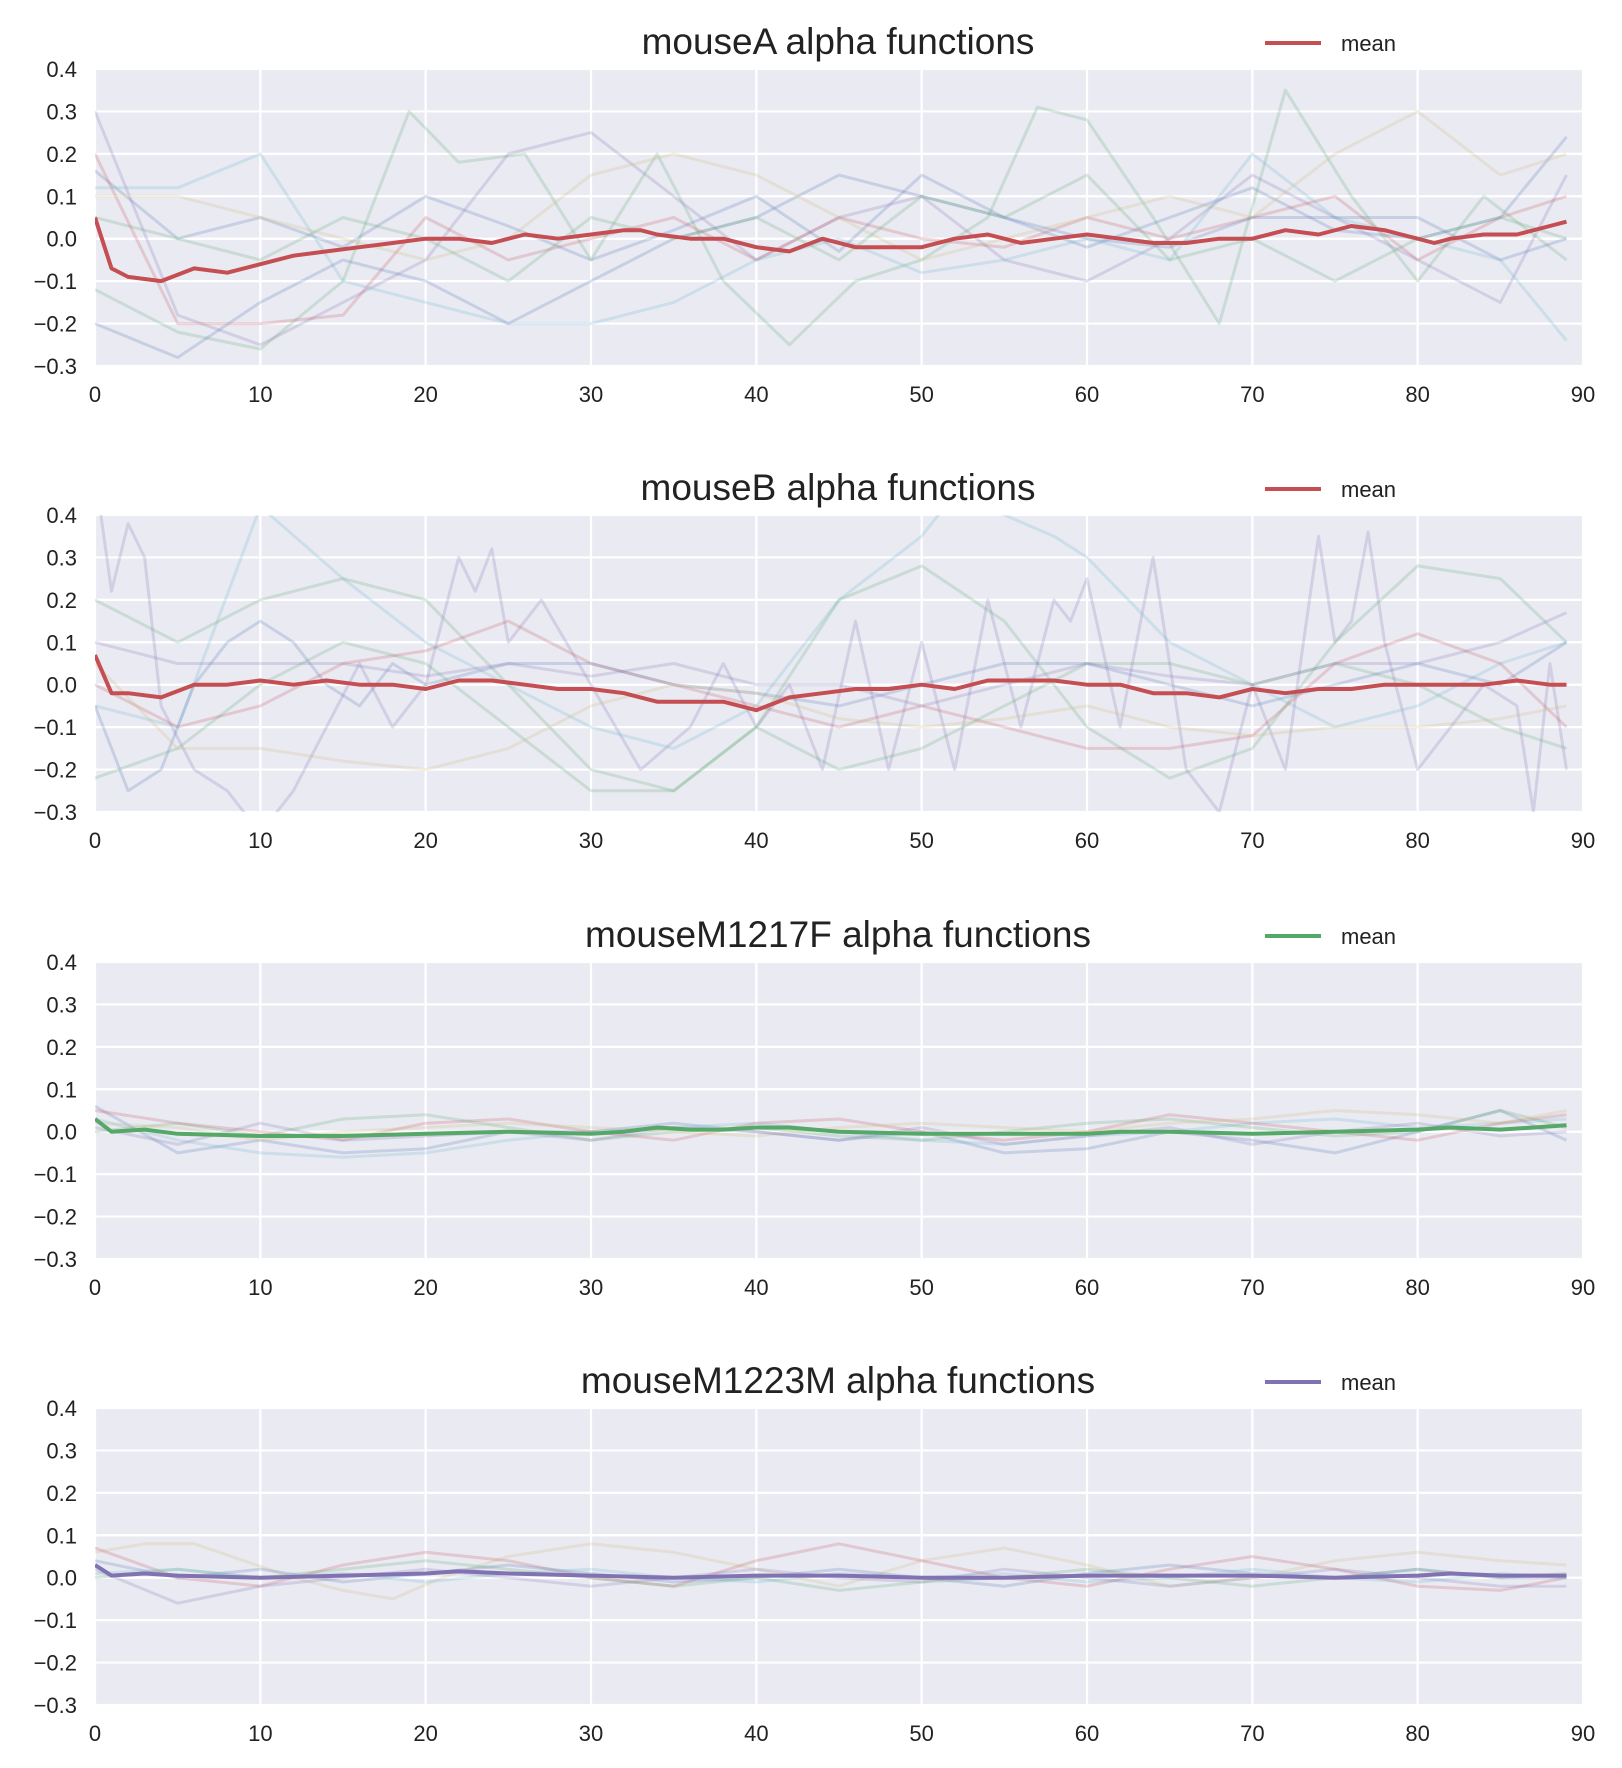 The width and height of the screenshot is (1622, 1768). Describe the element at coordinates (838, 1380) in the screenshot. I see `chart-title: mouseM1223M alpha functions` at that location.